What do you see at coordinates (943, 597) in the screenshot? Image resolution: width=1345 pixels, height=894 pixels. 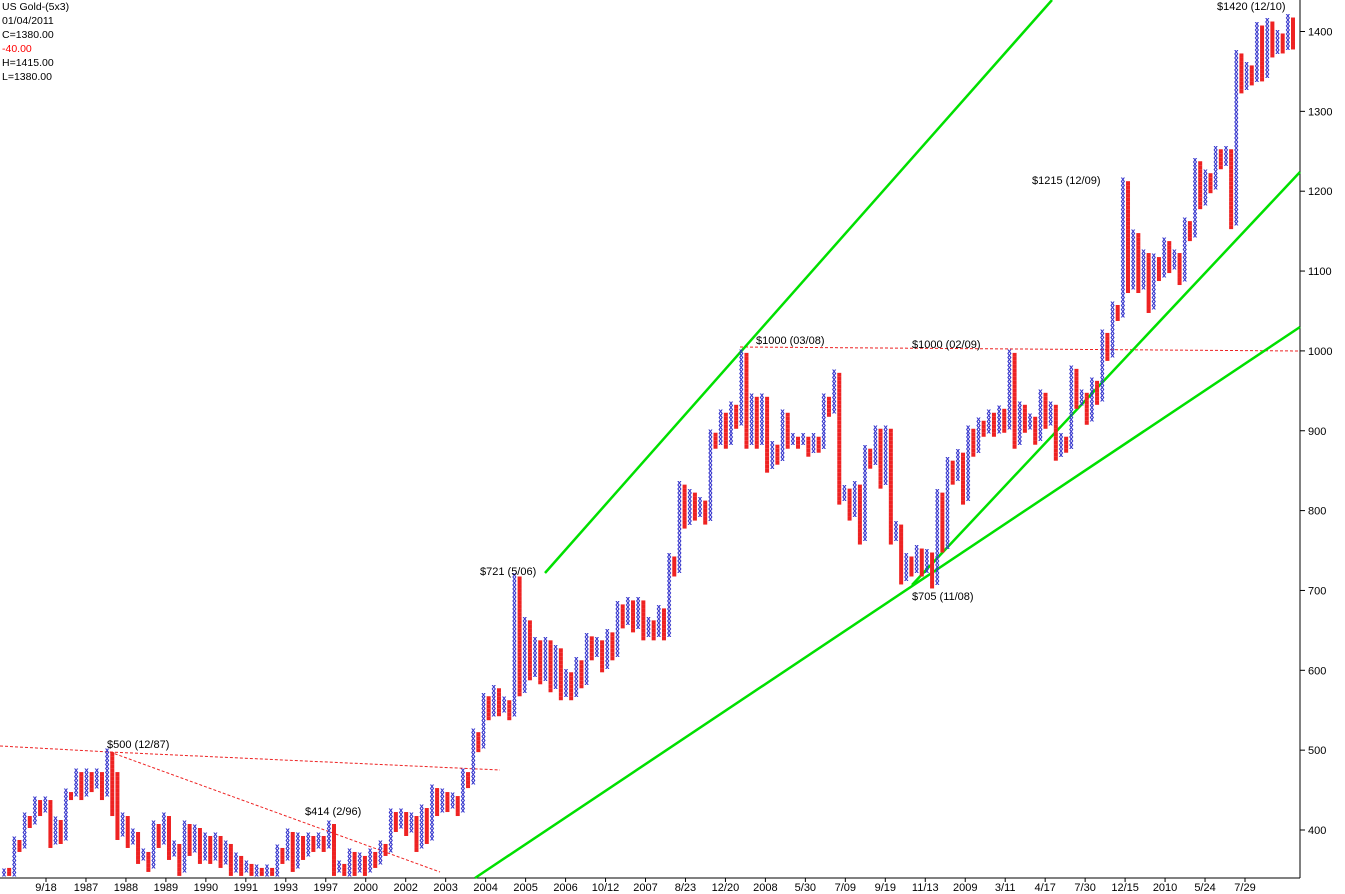 I see `price-annotation: $705 (11/08)` at bounding box center [943, 597].